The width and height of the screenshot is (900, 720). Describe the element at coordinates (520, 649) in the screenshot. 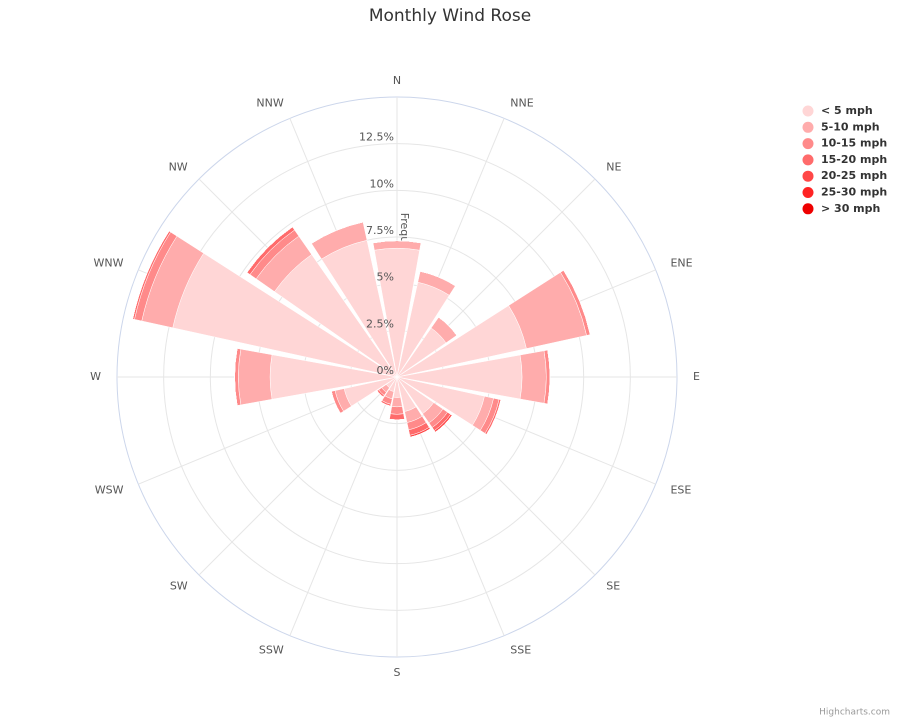

I see `x-tick-label: SSE` at that location.